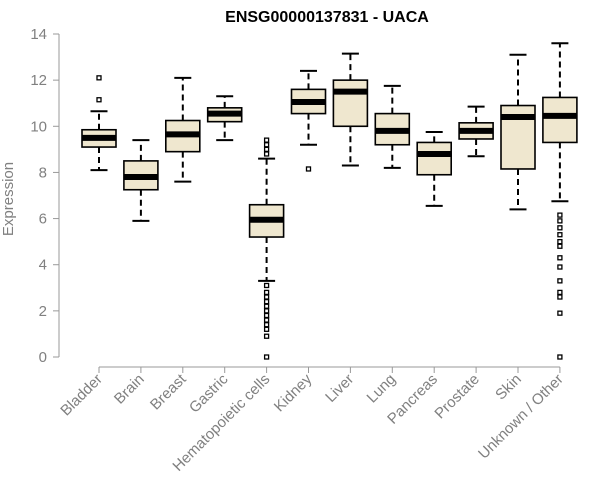  Describe the element at coordinates (129, 389) in the screenshot. I see `x-tick-label: Brain` at that location.